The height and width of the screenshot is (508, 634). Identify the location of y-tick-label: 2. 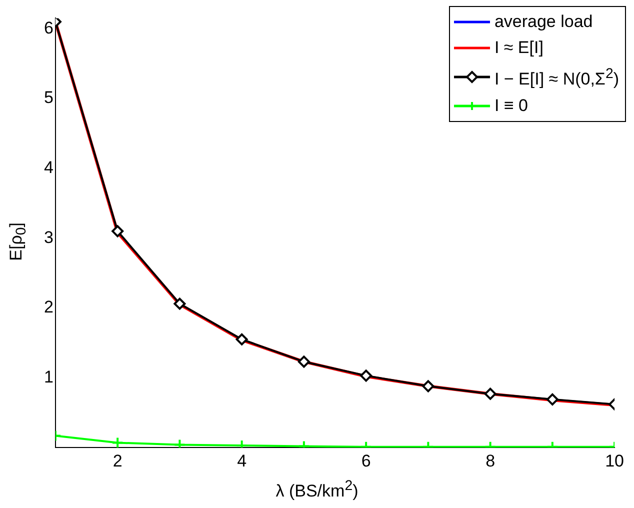
(49, 307).